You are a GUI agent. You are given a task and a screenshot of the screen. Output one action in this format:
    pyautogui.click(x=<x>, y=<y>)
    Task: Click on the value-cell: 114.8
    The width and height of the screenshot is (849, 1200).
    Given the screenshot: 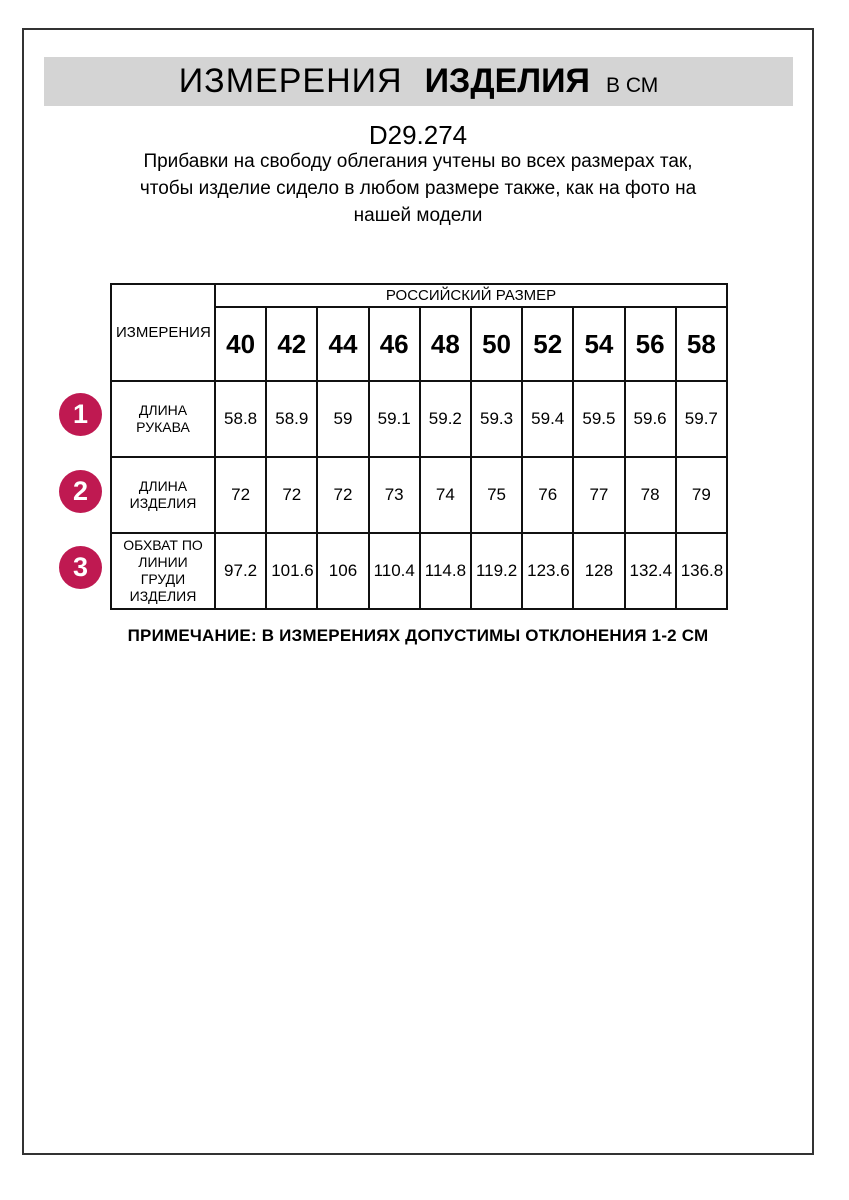 What is the action you would take?
    pyautogui.click(x=445, y=571)
    